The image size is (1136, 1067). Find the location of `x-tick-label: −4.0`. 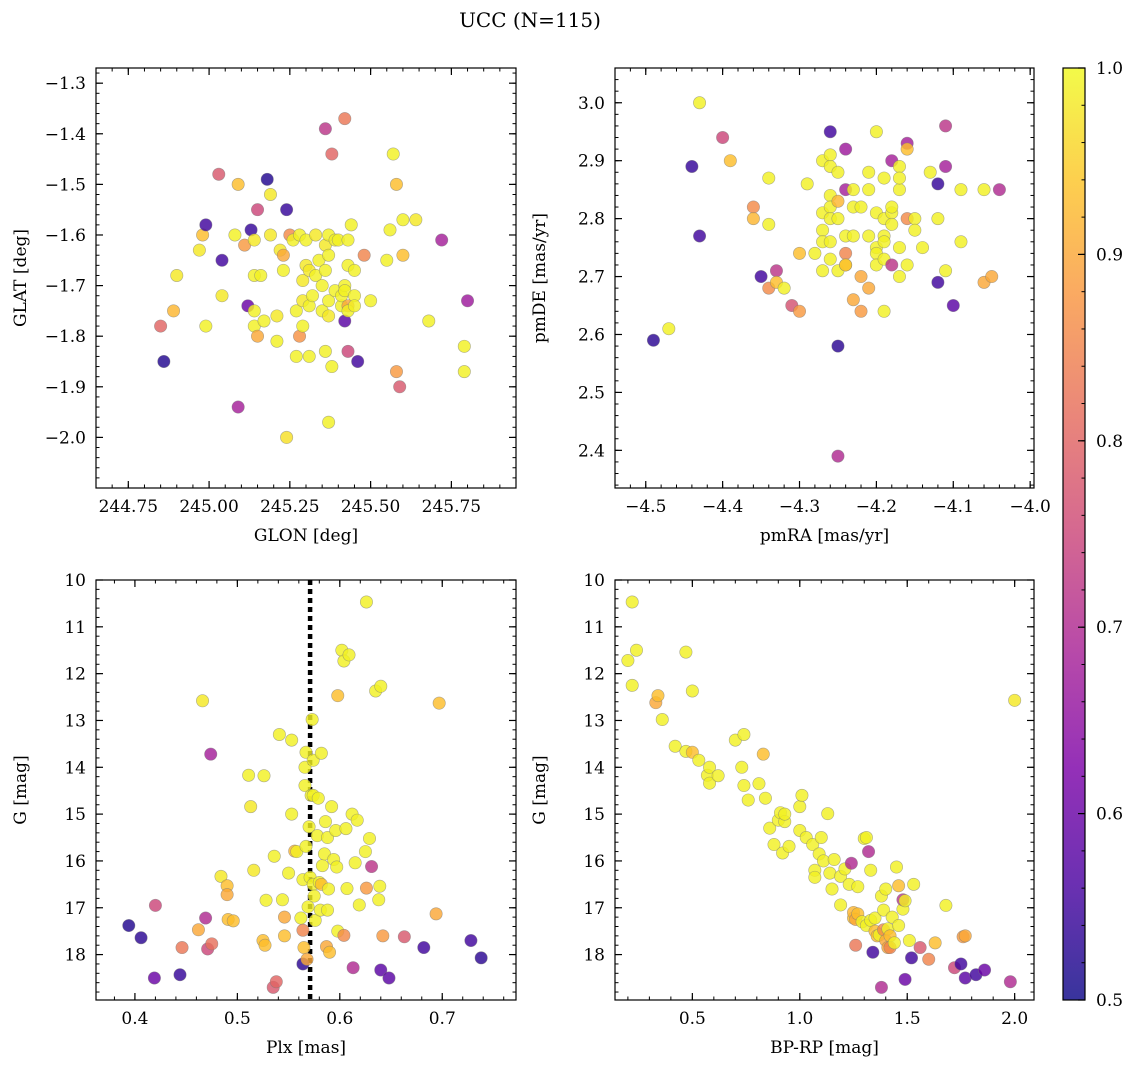

x-tick-label: −4.0 is located at coordinates (1030, 507).